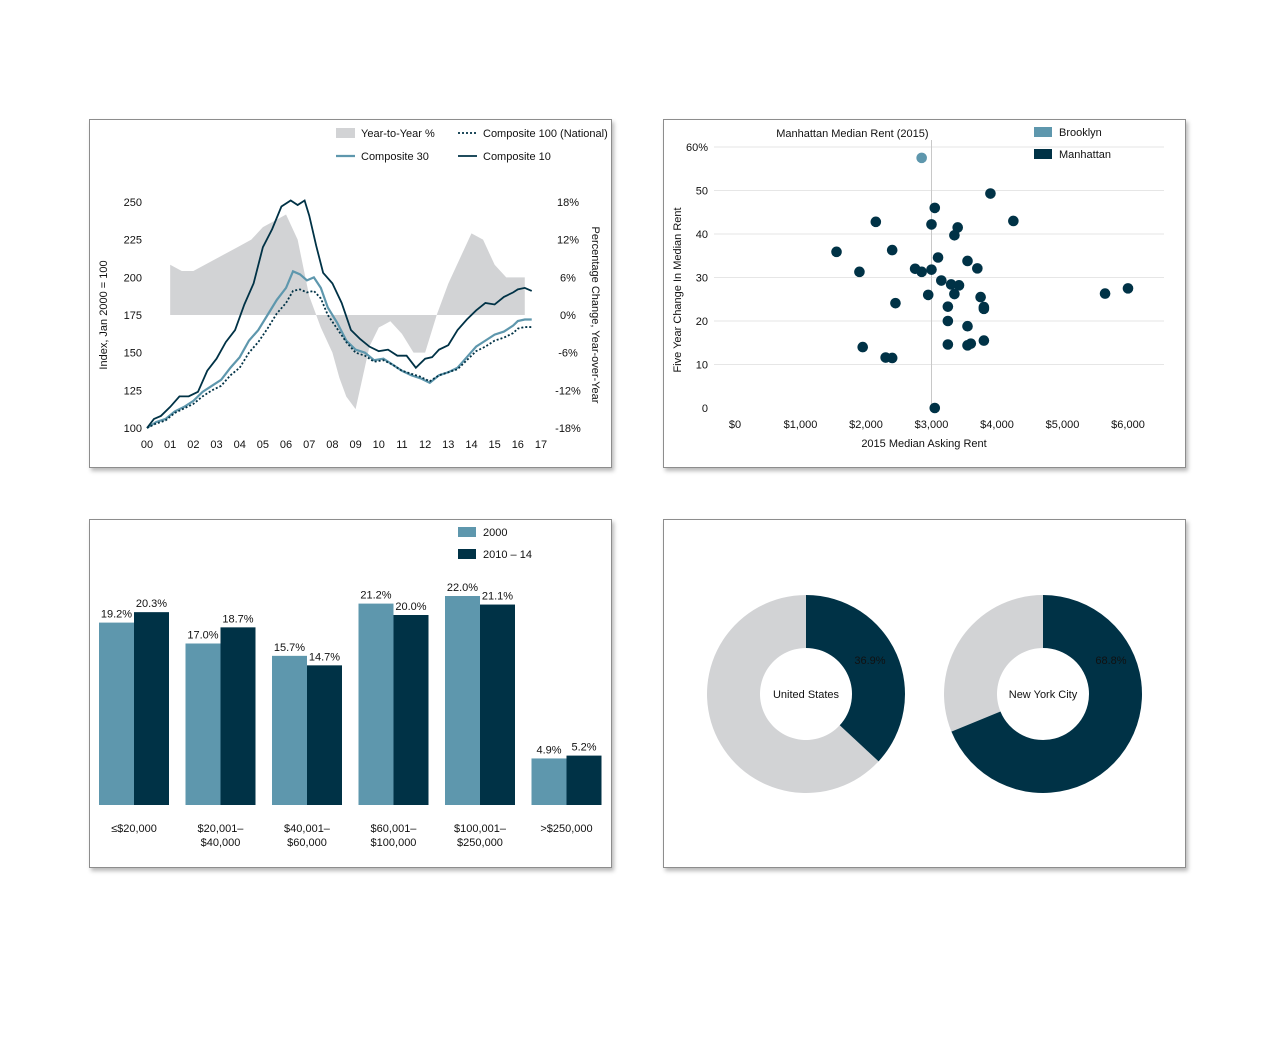 The image size is (1275, 1050). I want to click on y2-tick-label: 12%, so click(568, 241).